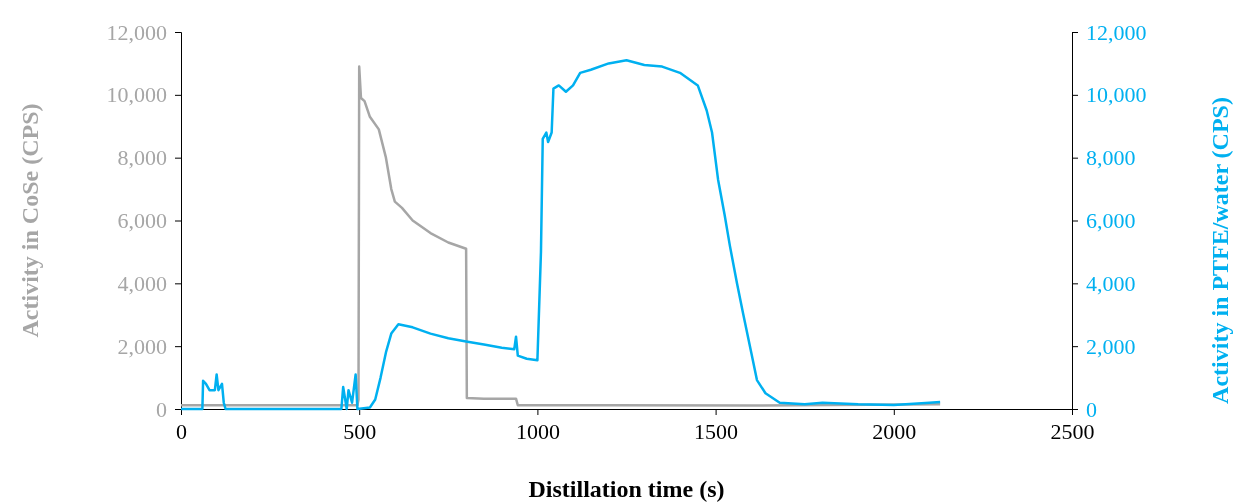  Describe the element at coordinates (136, 32) in the screenshot. I see `y-tick-label: 12,000` at that location.